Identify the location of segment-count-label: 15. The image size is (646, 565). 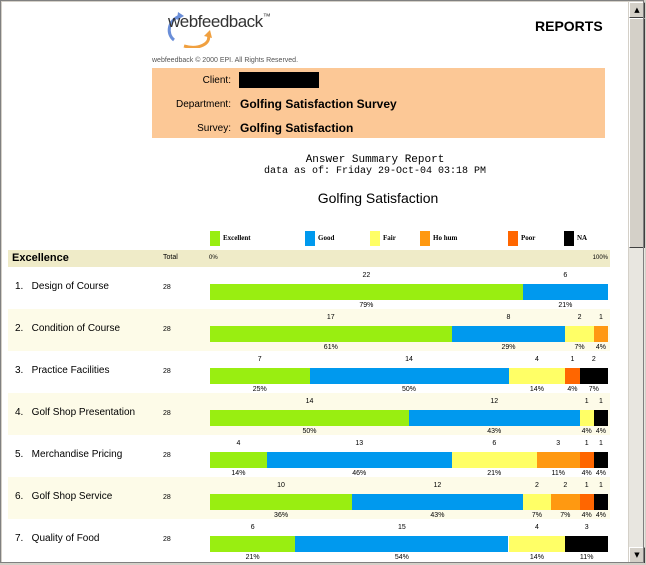
(401, 527).